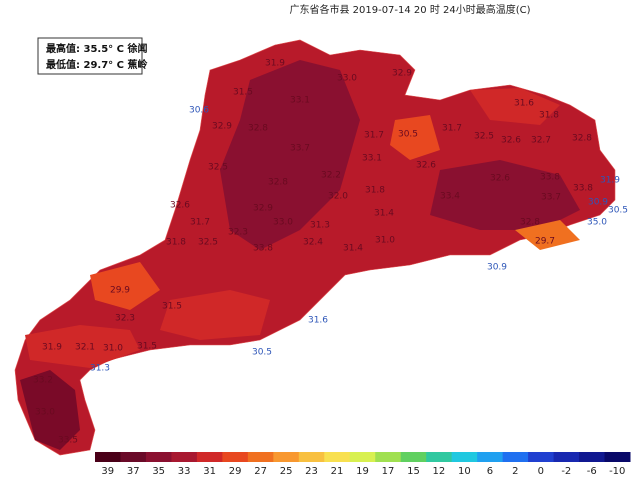 The height and width of the screenshot is (480, 640). What do you see at coordinates (96, 64) in the screenshot?
I see `min-summary: 最低值: 29.7° C 蕉岭` at bounding box center [96, 64].